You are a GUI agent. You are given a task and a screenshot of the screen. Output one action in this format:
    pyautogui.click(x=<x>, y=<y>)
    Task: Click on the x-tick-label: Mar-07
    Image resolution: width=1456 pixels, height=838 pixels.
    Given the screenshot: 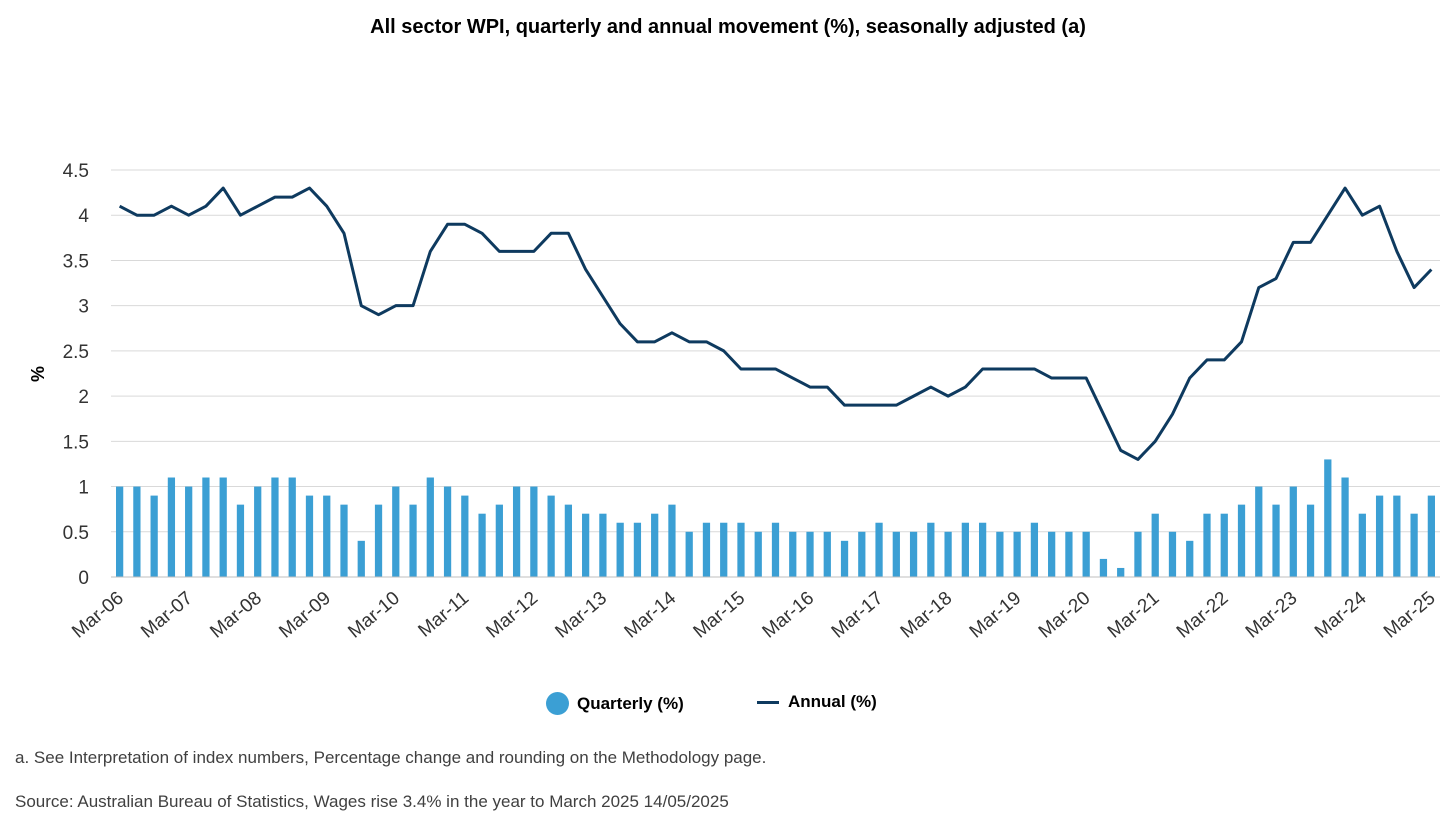 What is the action you would take?
    pyautogui.click(x=167, y=615)
    